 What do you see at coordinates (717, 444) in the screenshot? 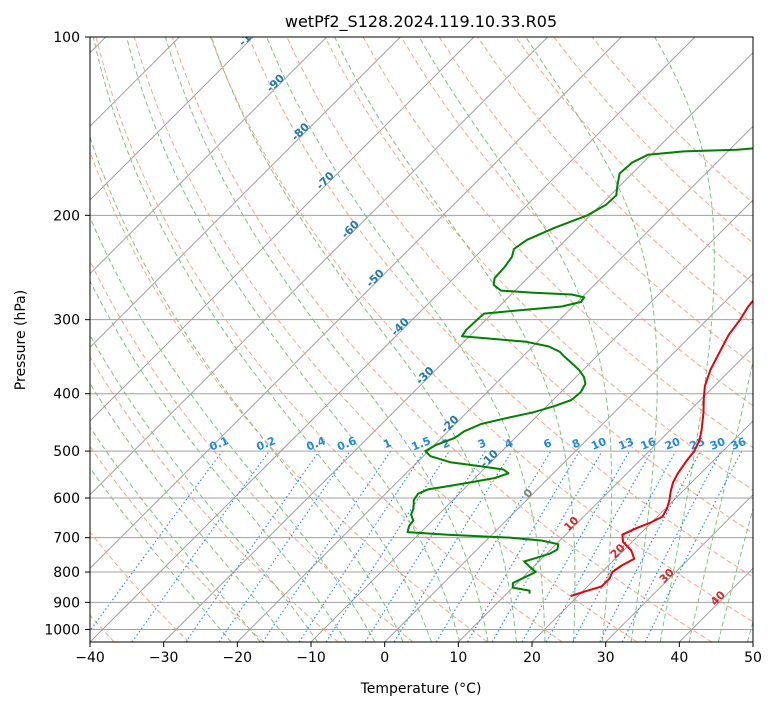
I see `mixing-ratio-label: 30` at bounding box center [717, 444].